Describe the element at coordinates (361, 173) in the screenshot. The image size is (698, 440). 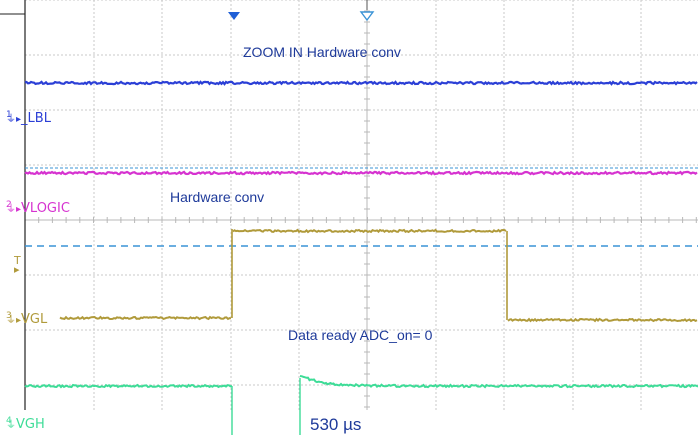
I see `ch2-trace` at that location.